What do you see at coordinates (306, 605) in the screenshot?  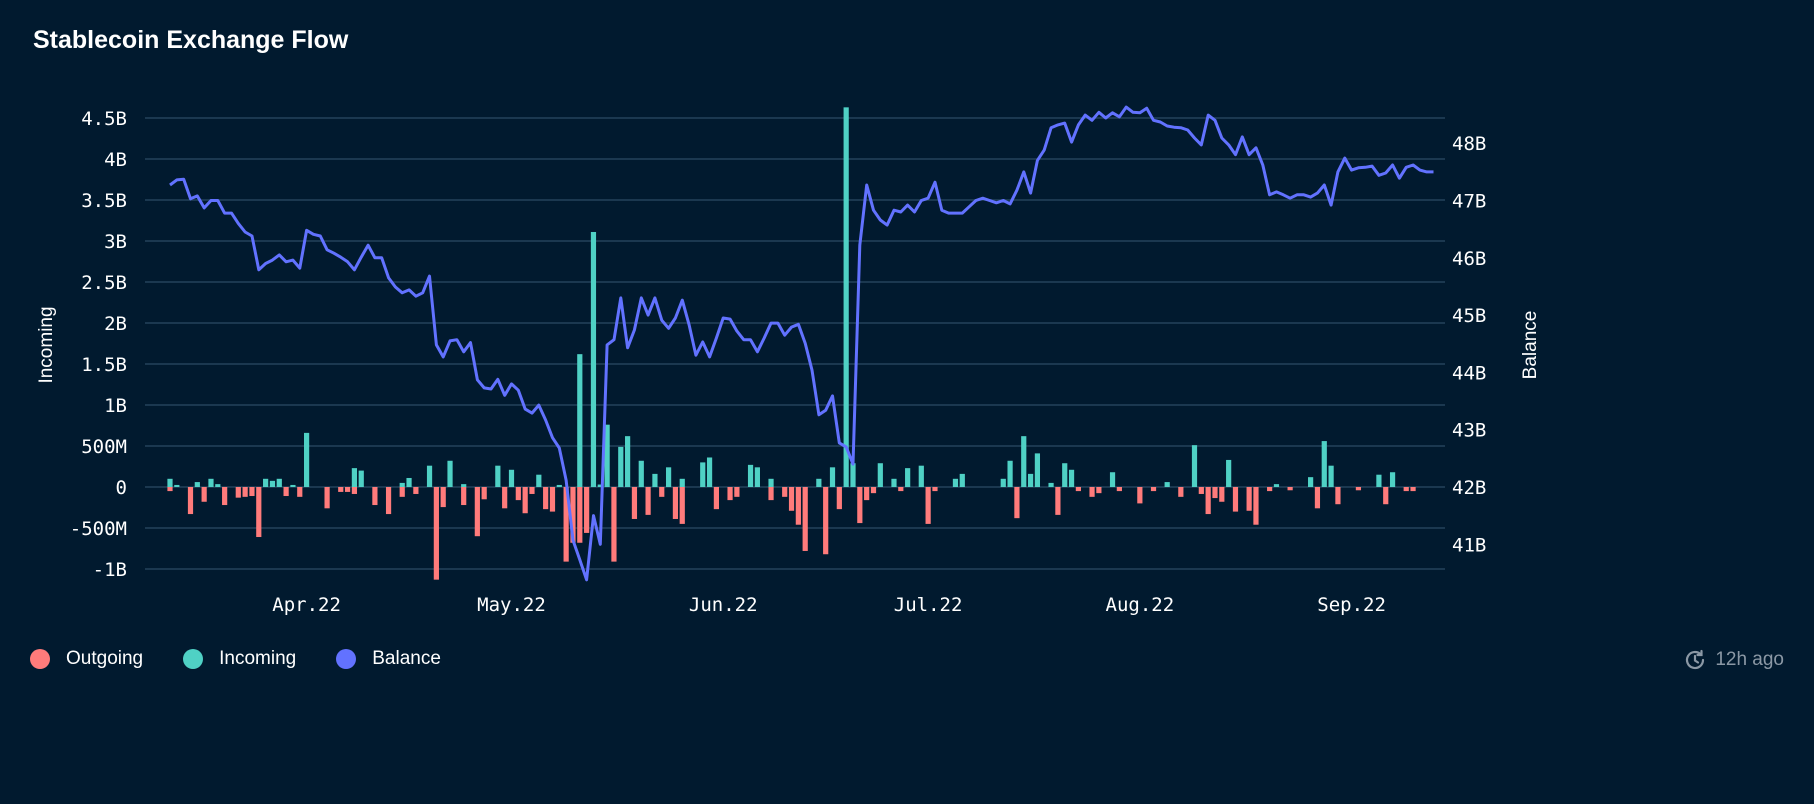 I see `x-tick-label: Apr.22` at bounding box center [306, 605].